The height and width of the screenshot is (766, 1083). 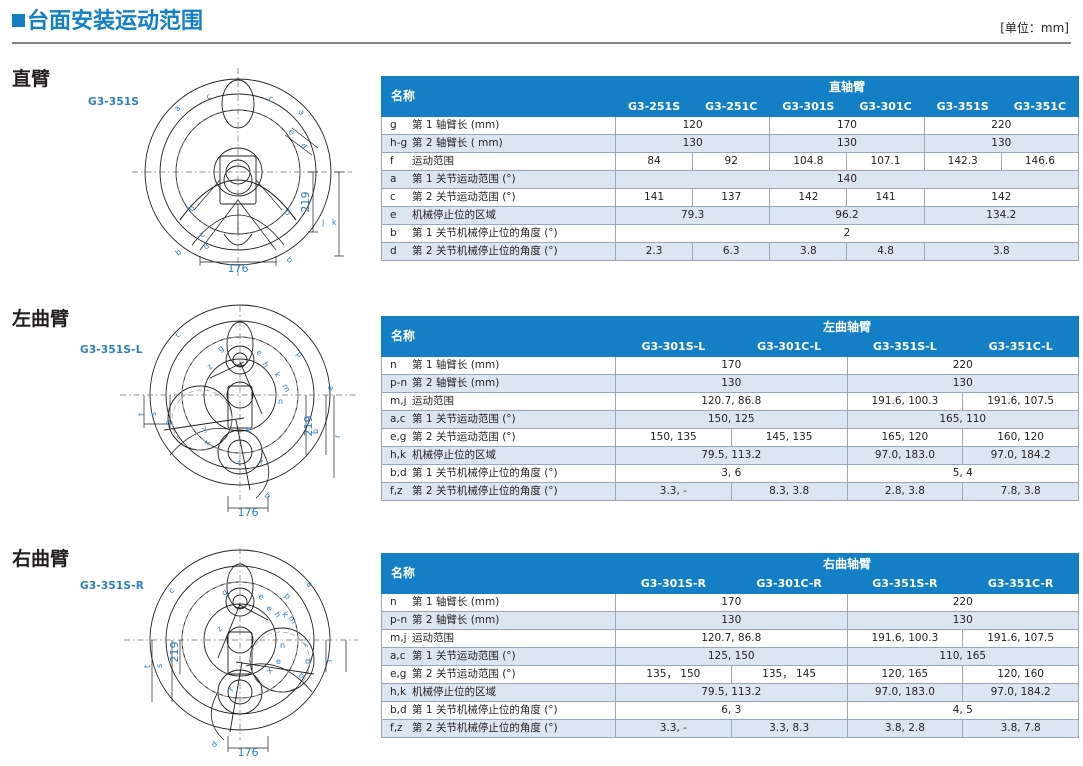 What do you see at coordinates (498, 125) in the screenshot?
I see `row-label: g 第 1 轴臂长 (mm)` at bounding box center [498, 125].